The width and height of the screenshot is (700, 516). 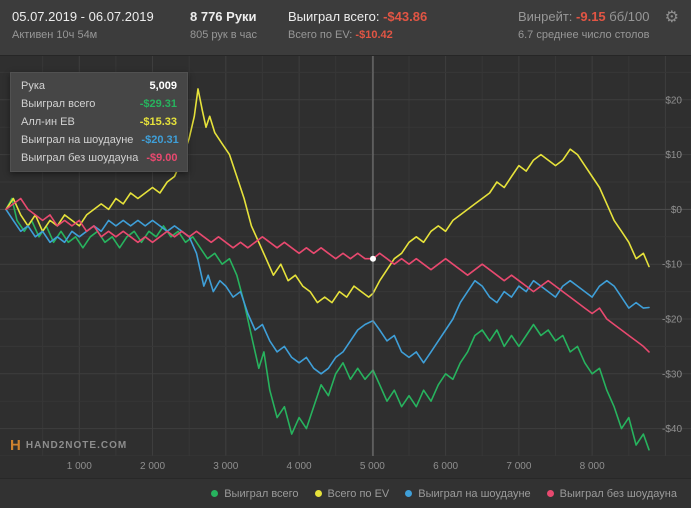 What do you see at coordinates (48, 122) in the screenshot?
I see `tooltip-row-label: Алл-ин EВ` at bounding box center [48, 122].